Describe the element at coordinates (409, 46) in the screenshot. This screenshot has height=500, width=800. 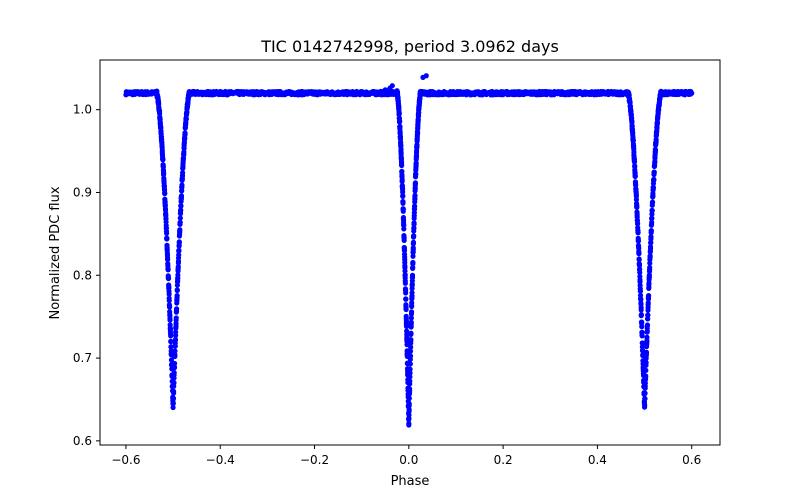
I see `chart-title: TIC 0142742998, period 3.0962 days` at that location.